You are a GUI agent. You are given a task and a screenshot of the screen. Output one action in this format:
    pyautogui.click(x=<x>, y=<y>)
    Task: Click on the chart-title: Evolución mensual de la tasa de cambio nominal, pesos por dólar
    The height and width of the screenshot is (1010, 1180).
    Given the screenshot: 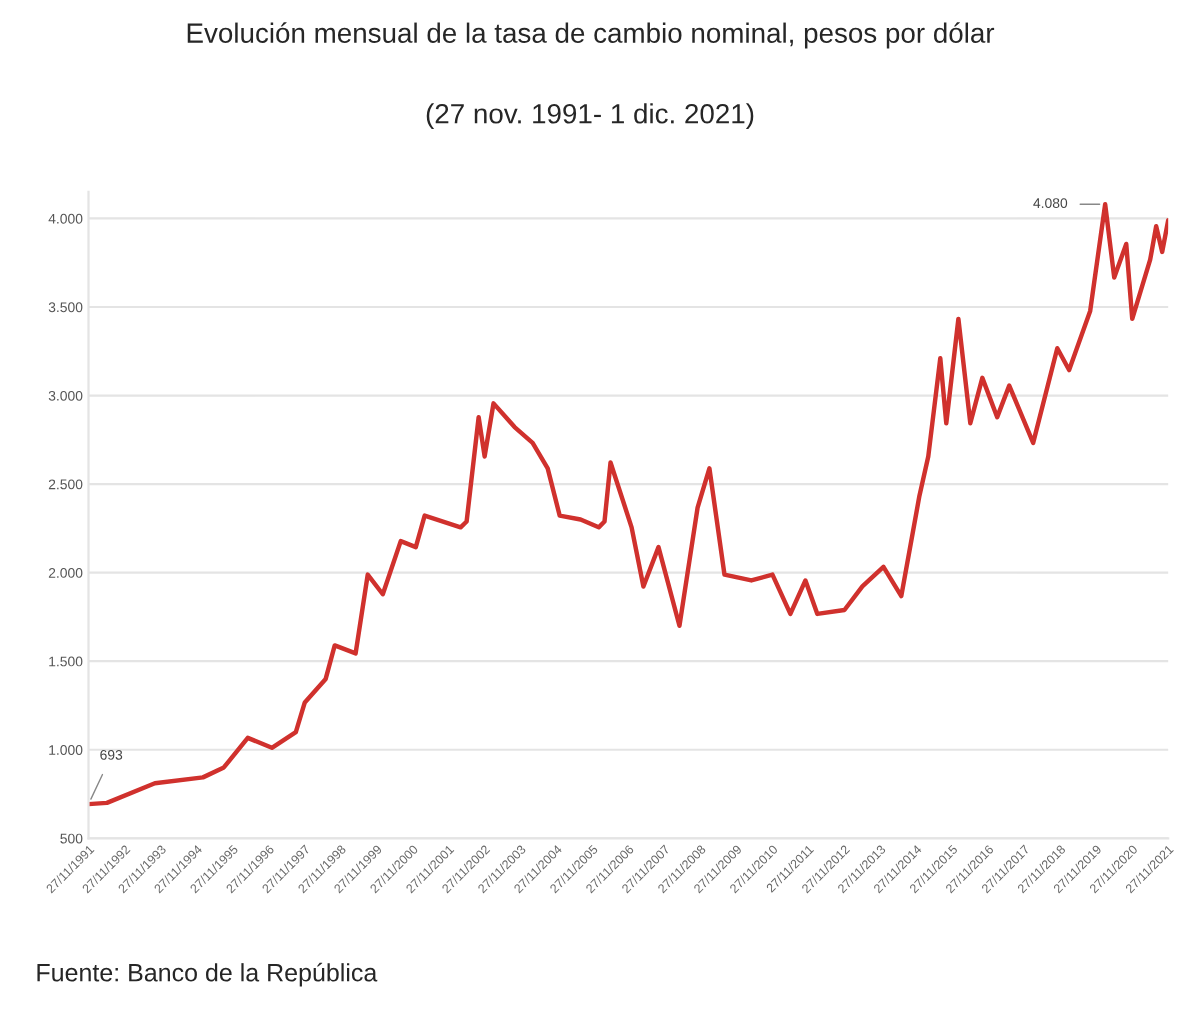 What is the action you would take?
    pyautogui.click(x=591, y=35)
    